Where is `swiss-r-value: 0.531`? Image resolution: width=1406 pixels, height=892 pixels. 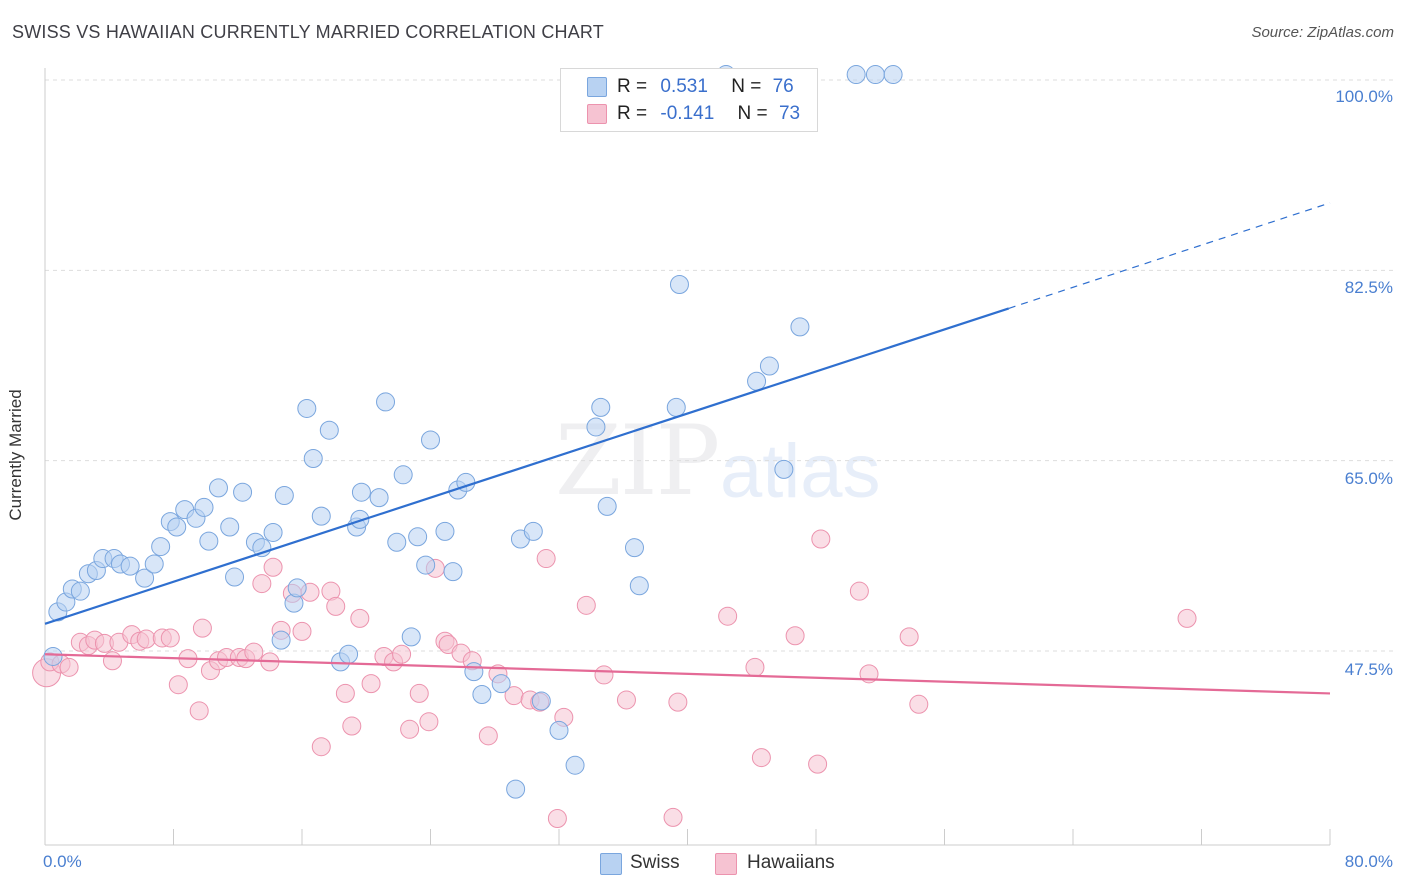 swiss-r-value: 0.531 is located at coordinates (684, 86).